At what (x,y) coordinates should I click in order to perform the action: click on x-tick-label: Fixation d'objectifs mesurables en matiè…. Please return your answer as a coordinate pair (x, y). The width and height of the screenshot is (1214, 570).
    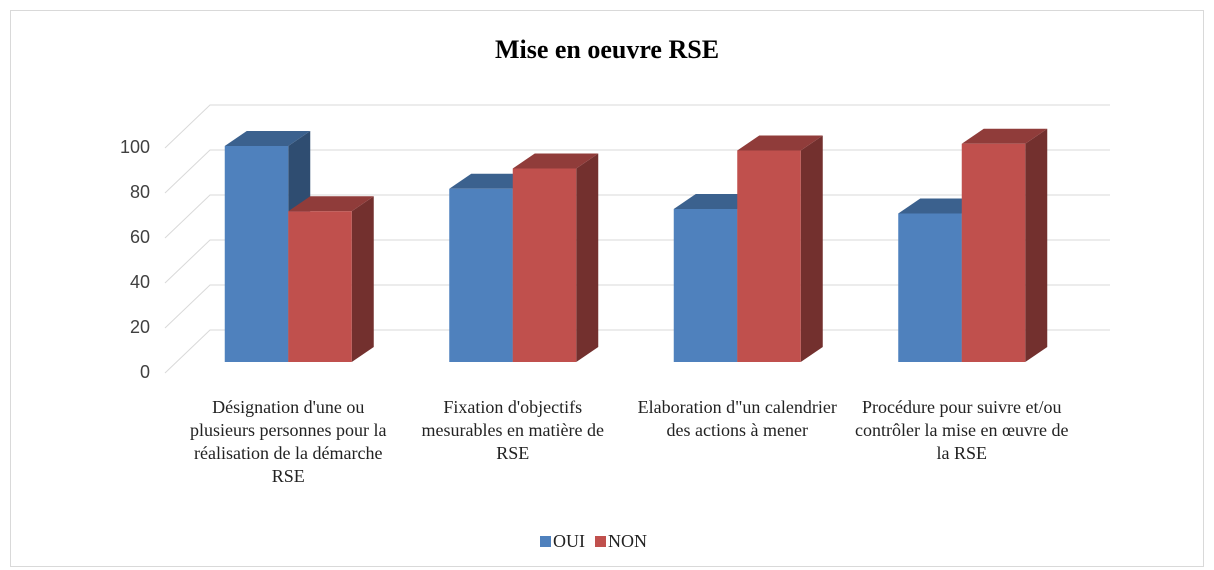
    Looking at the image, I should click on (512, 430).